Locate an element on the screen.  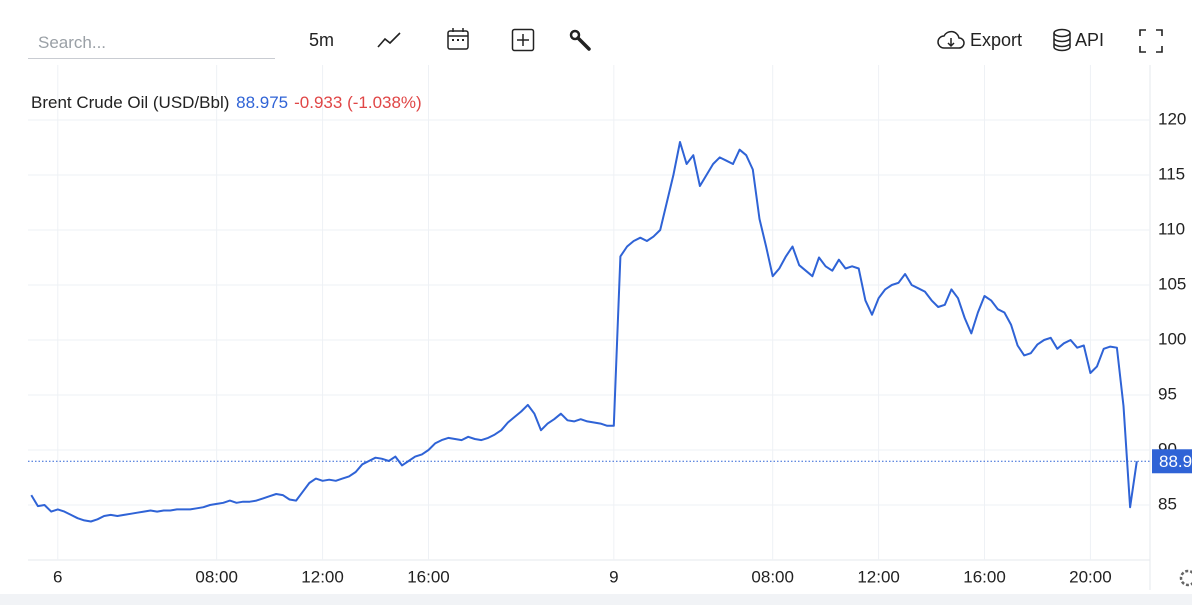
x-tick-label: 20:00 is located at coordinates (1090, 576).